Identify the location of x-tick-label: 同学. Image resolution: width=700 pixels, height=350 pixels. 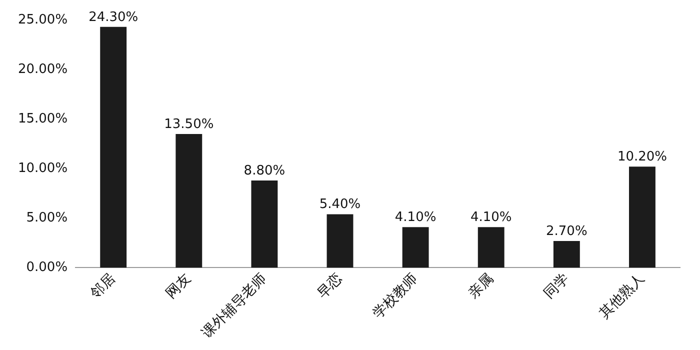
(556, 286).